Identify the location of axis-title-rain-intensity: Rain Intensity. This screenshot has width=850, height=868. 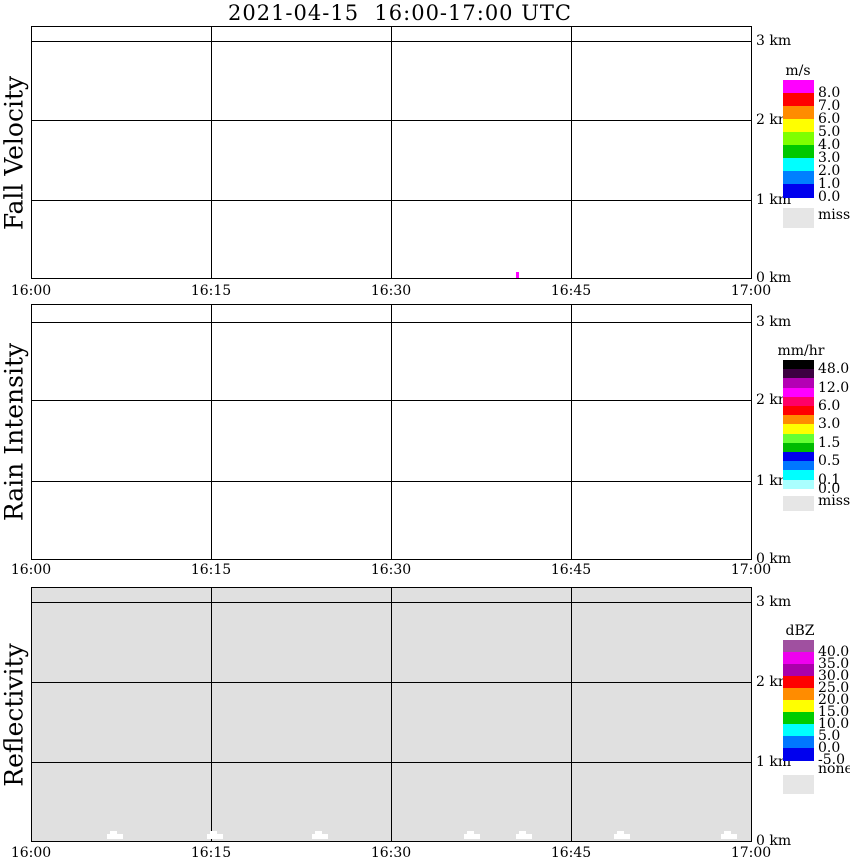
(14, 432).